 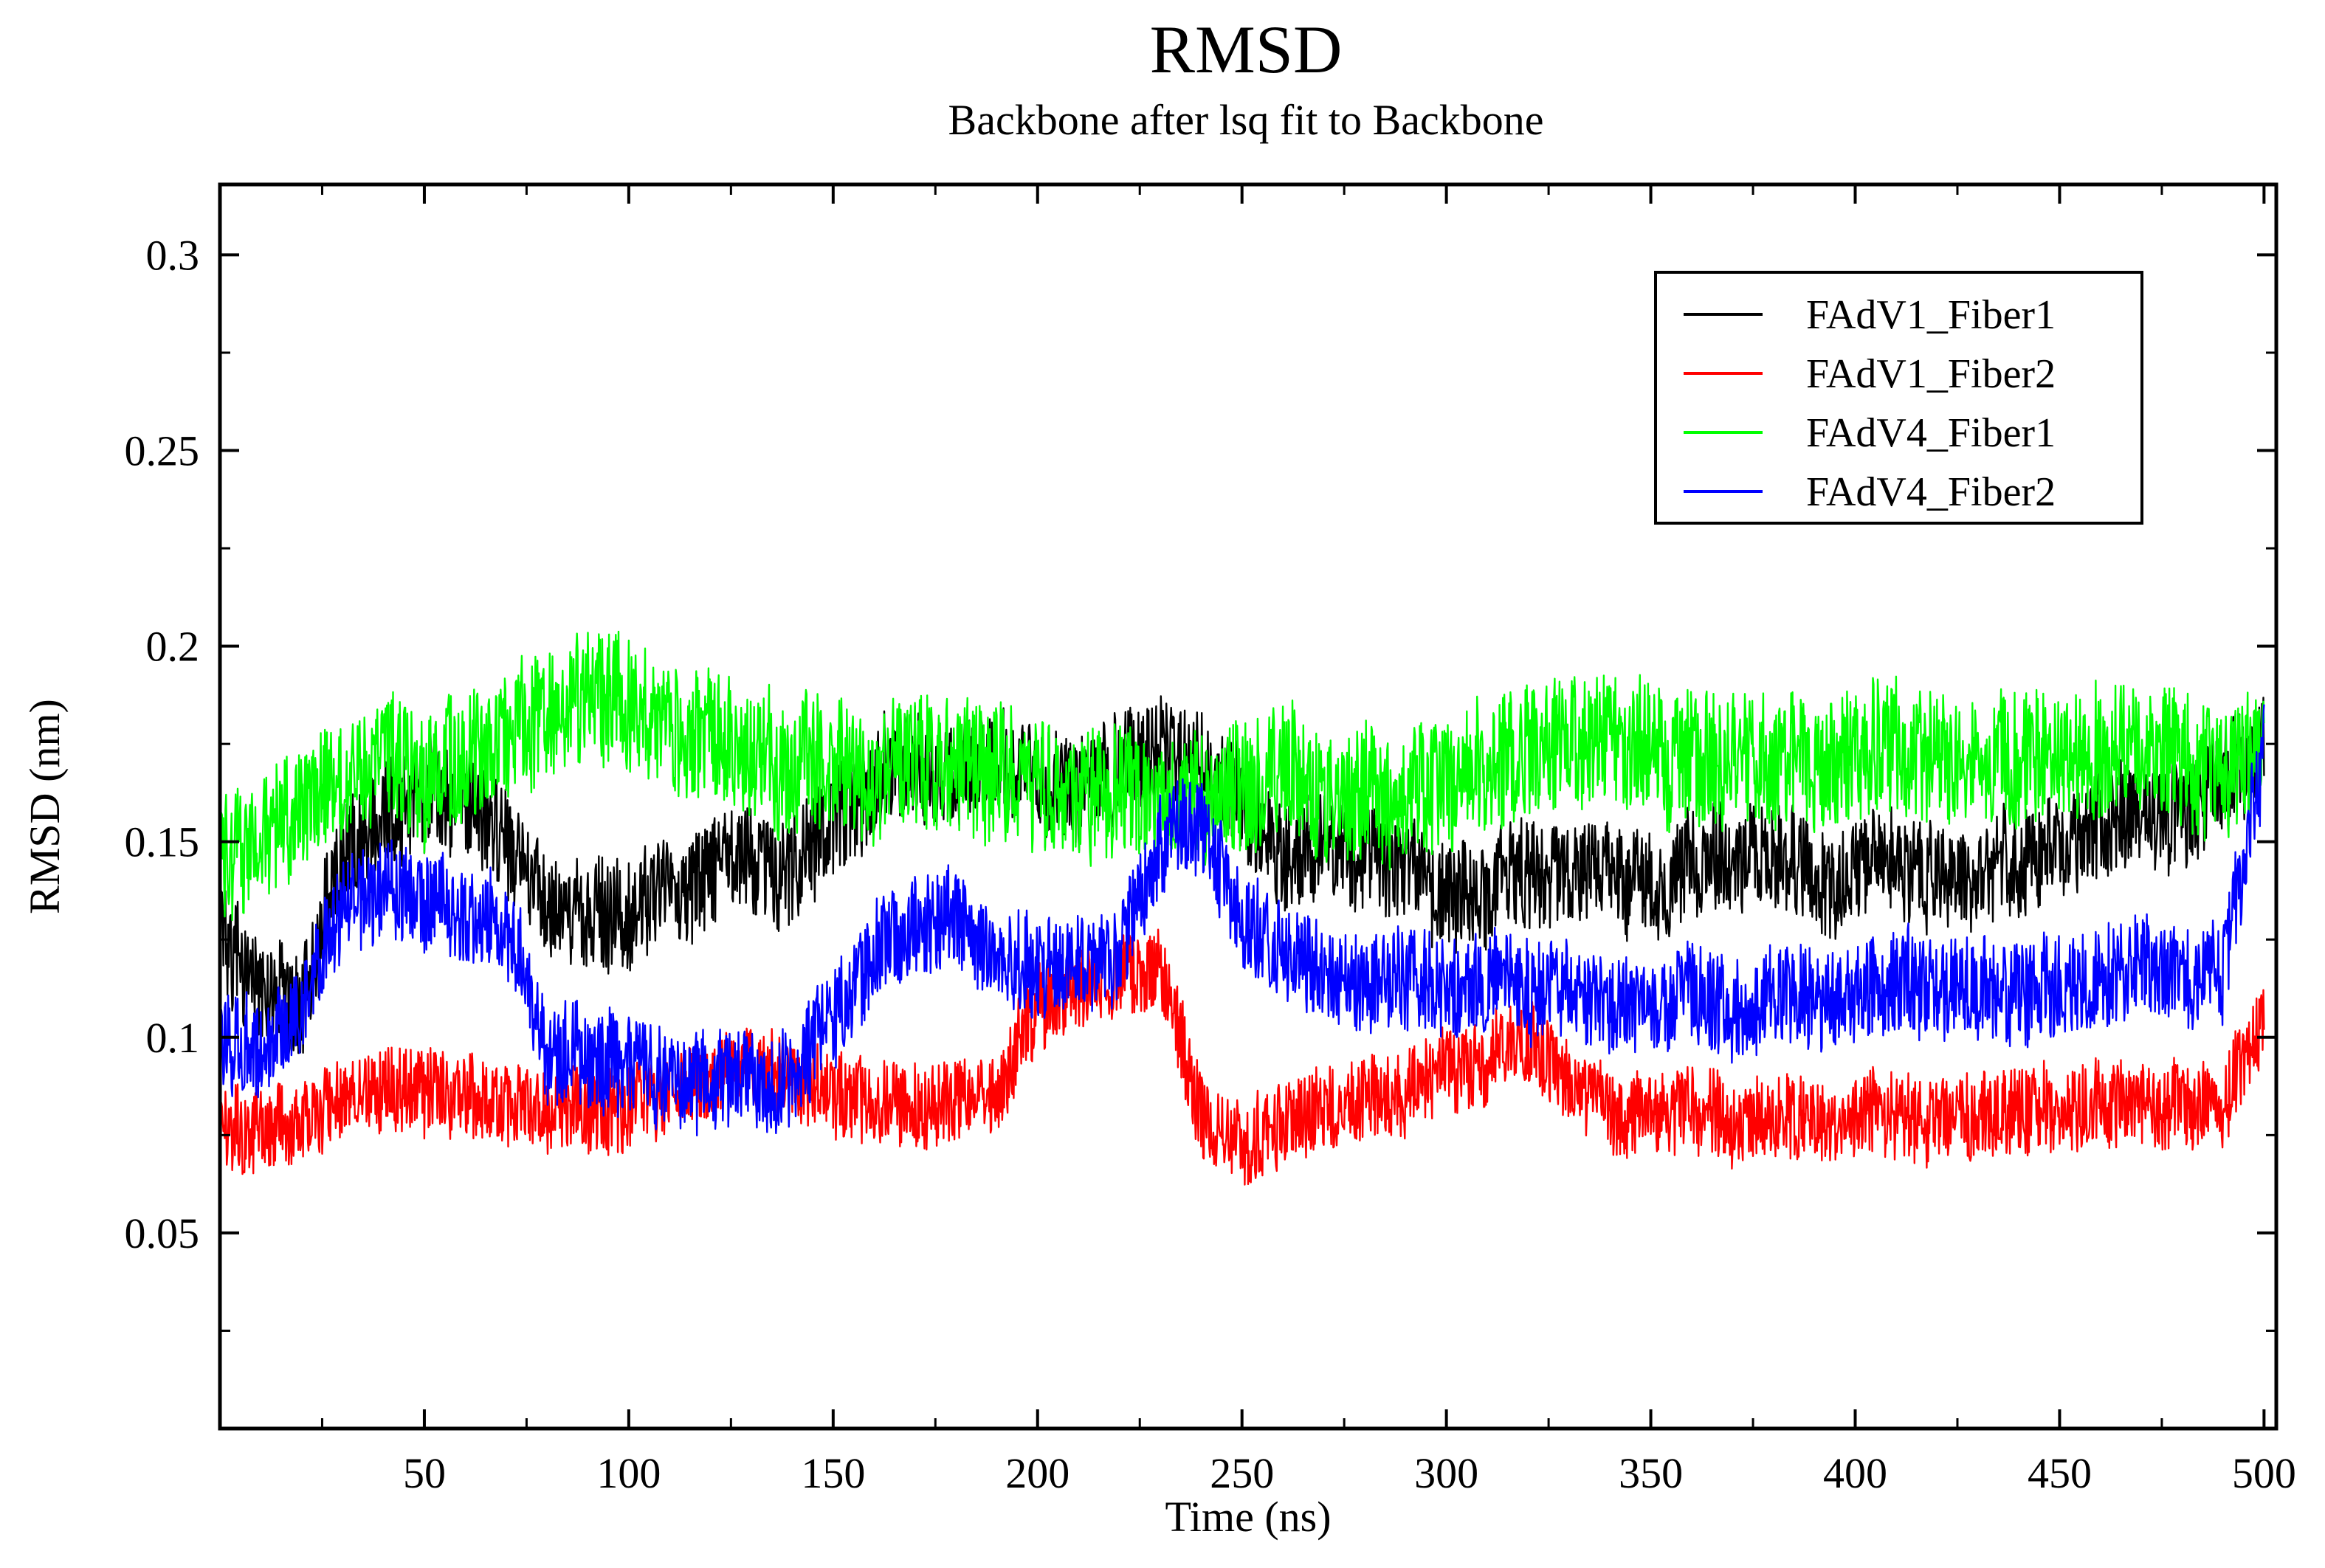 I want to click on x-tick-label: 400, so click(x=1855, y=1473).